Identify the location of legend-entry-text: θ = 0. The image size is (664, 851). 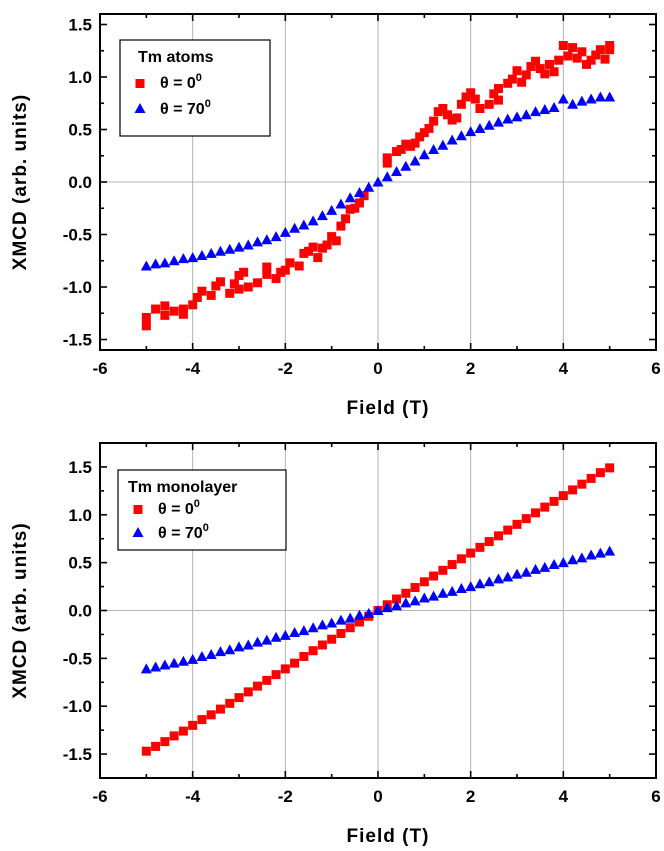
(178, 83).